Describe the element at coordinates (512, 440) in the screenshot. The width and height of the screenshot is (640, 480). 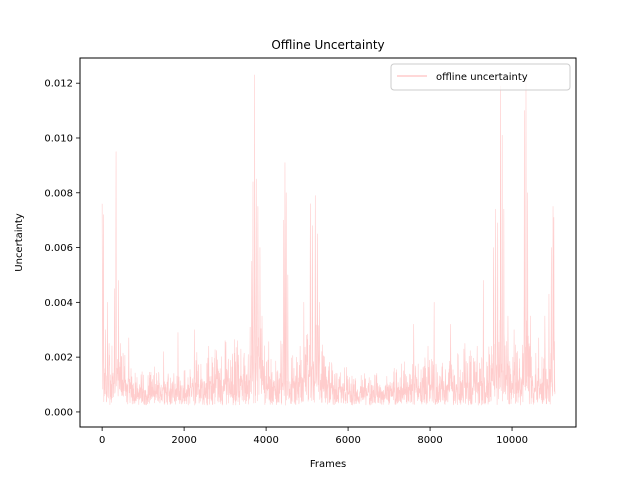
I see `x-tick-label: 10000` at that location.